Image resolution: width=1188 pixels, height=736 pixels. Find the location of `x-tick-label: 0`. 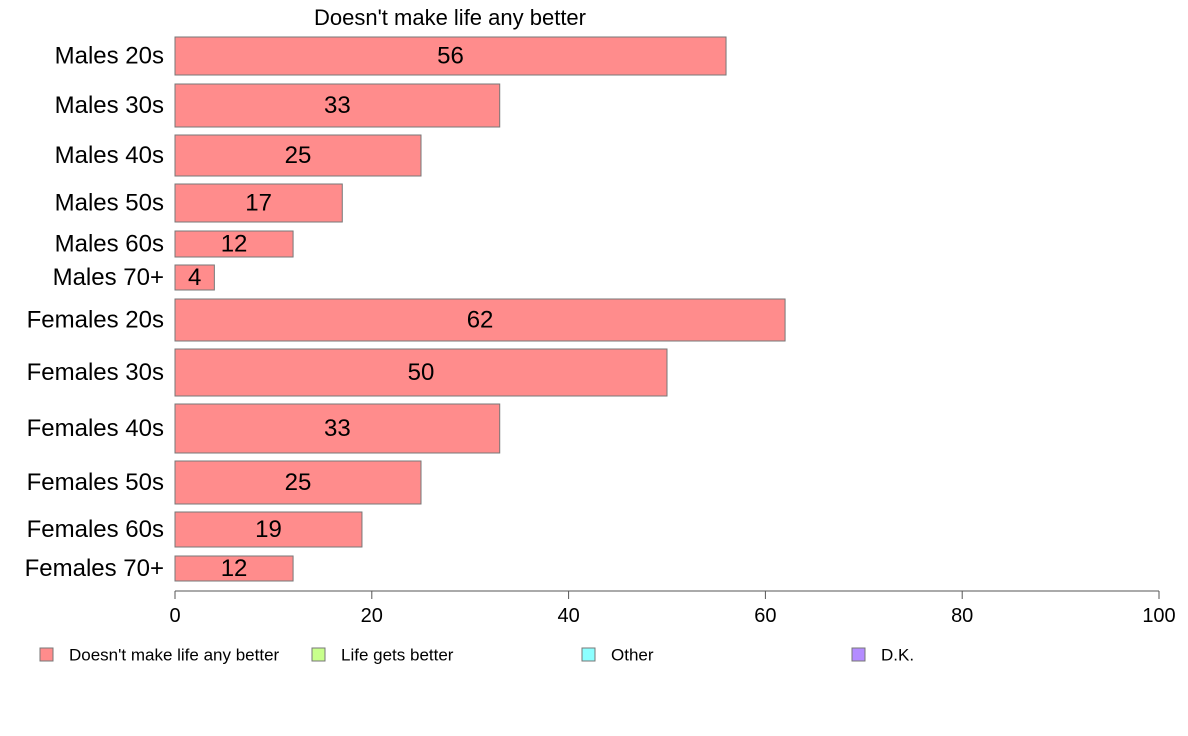

x-tick-label: 0 is located at coordinates (174, 616).